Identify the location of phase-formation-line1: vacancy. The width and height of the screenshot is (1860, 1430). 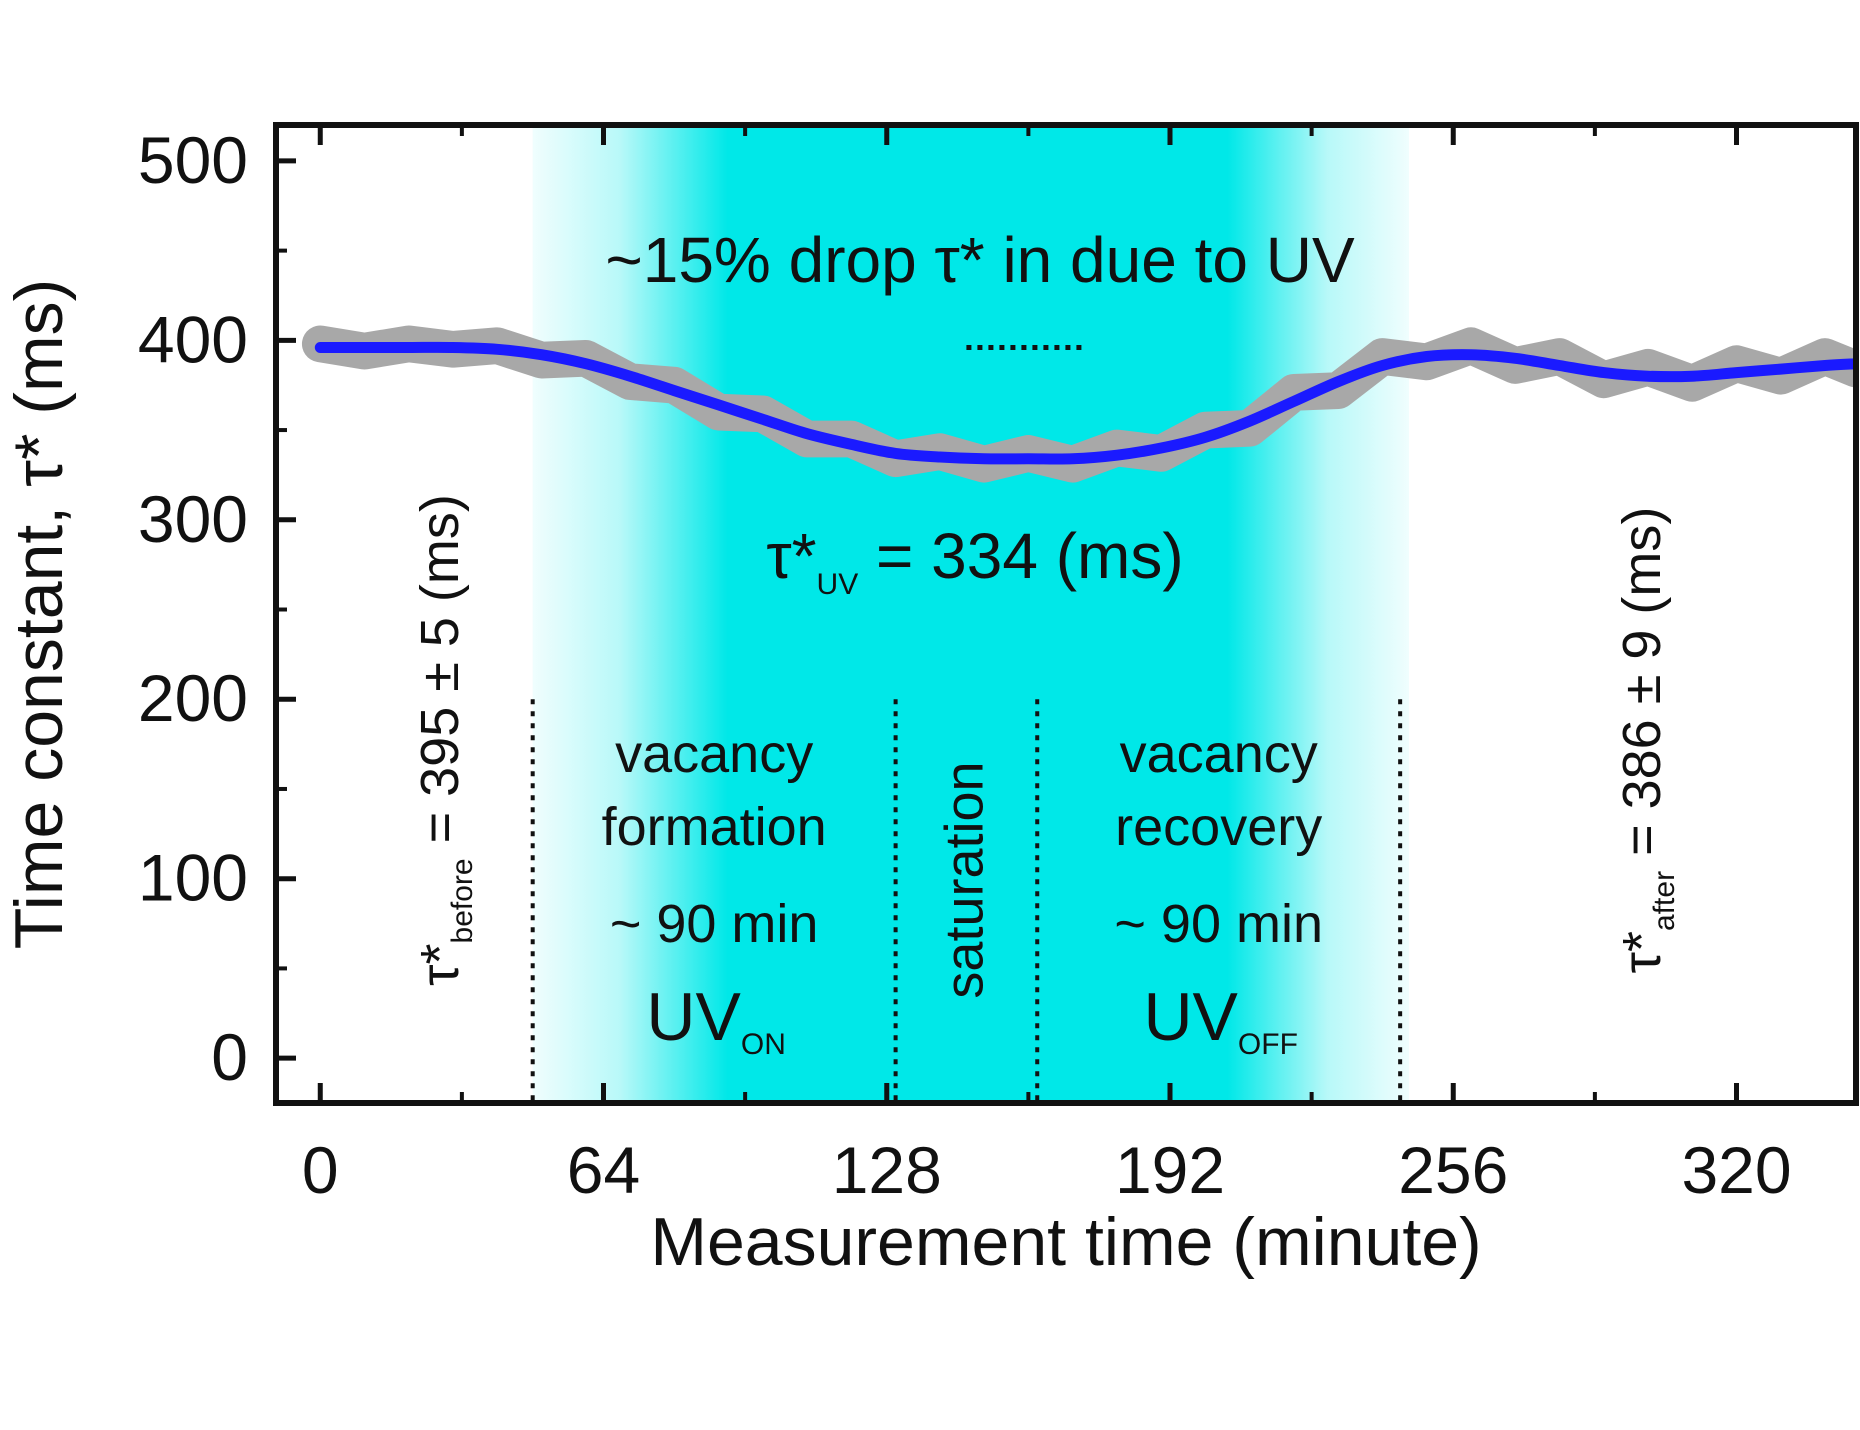
(714, 754).